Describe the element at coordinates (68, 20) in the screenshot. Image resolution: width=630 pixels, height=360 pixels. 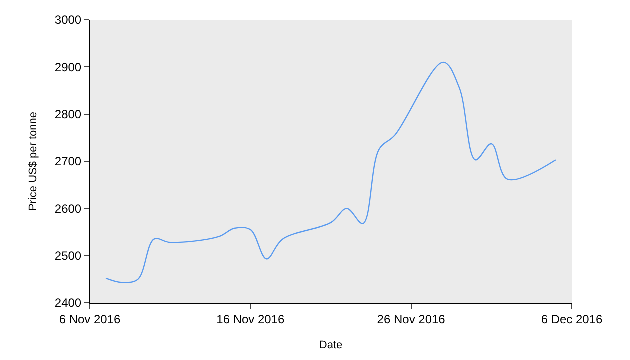
I see `y-tick-label: 3000` at that location.